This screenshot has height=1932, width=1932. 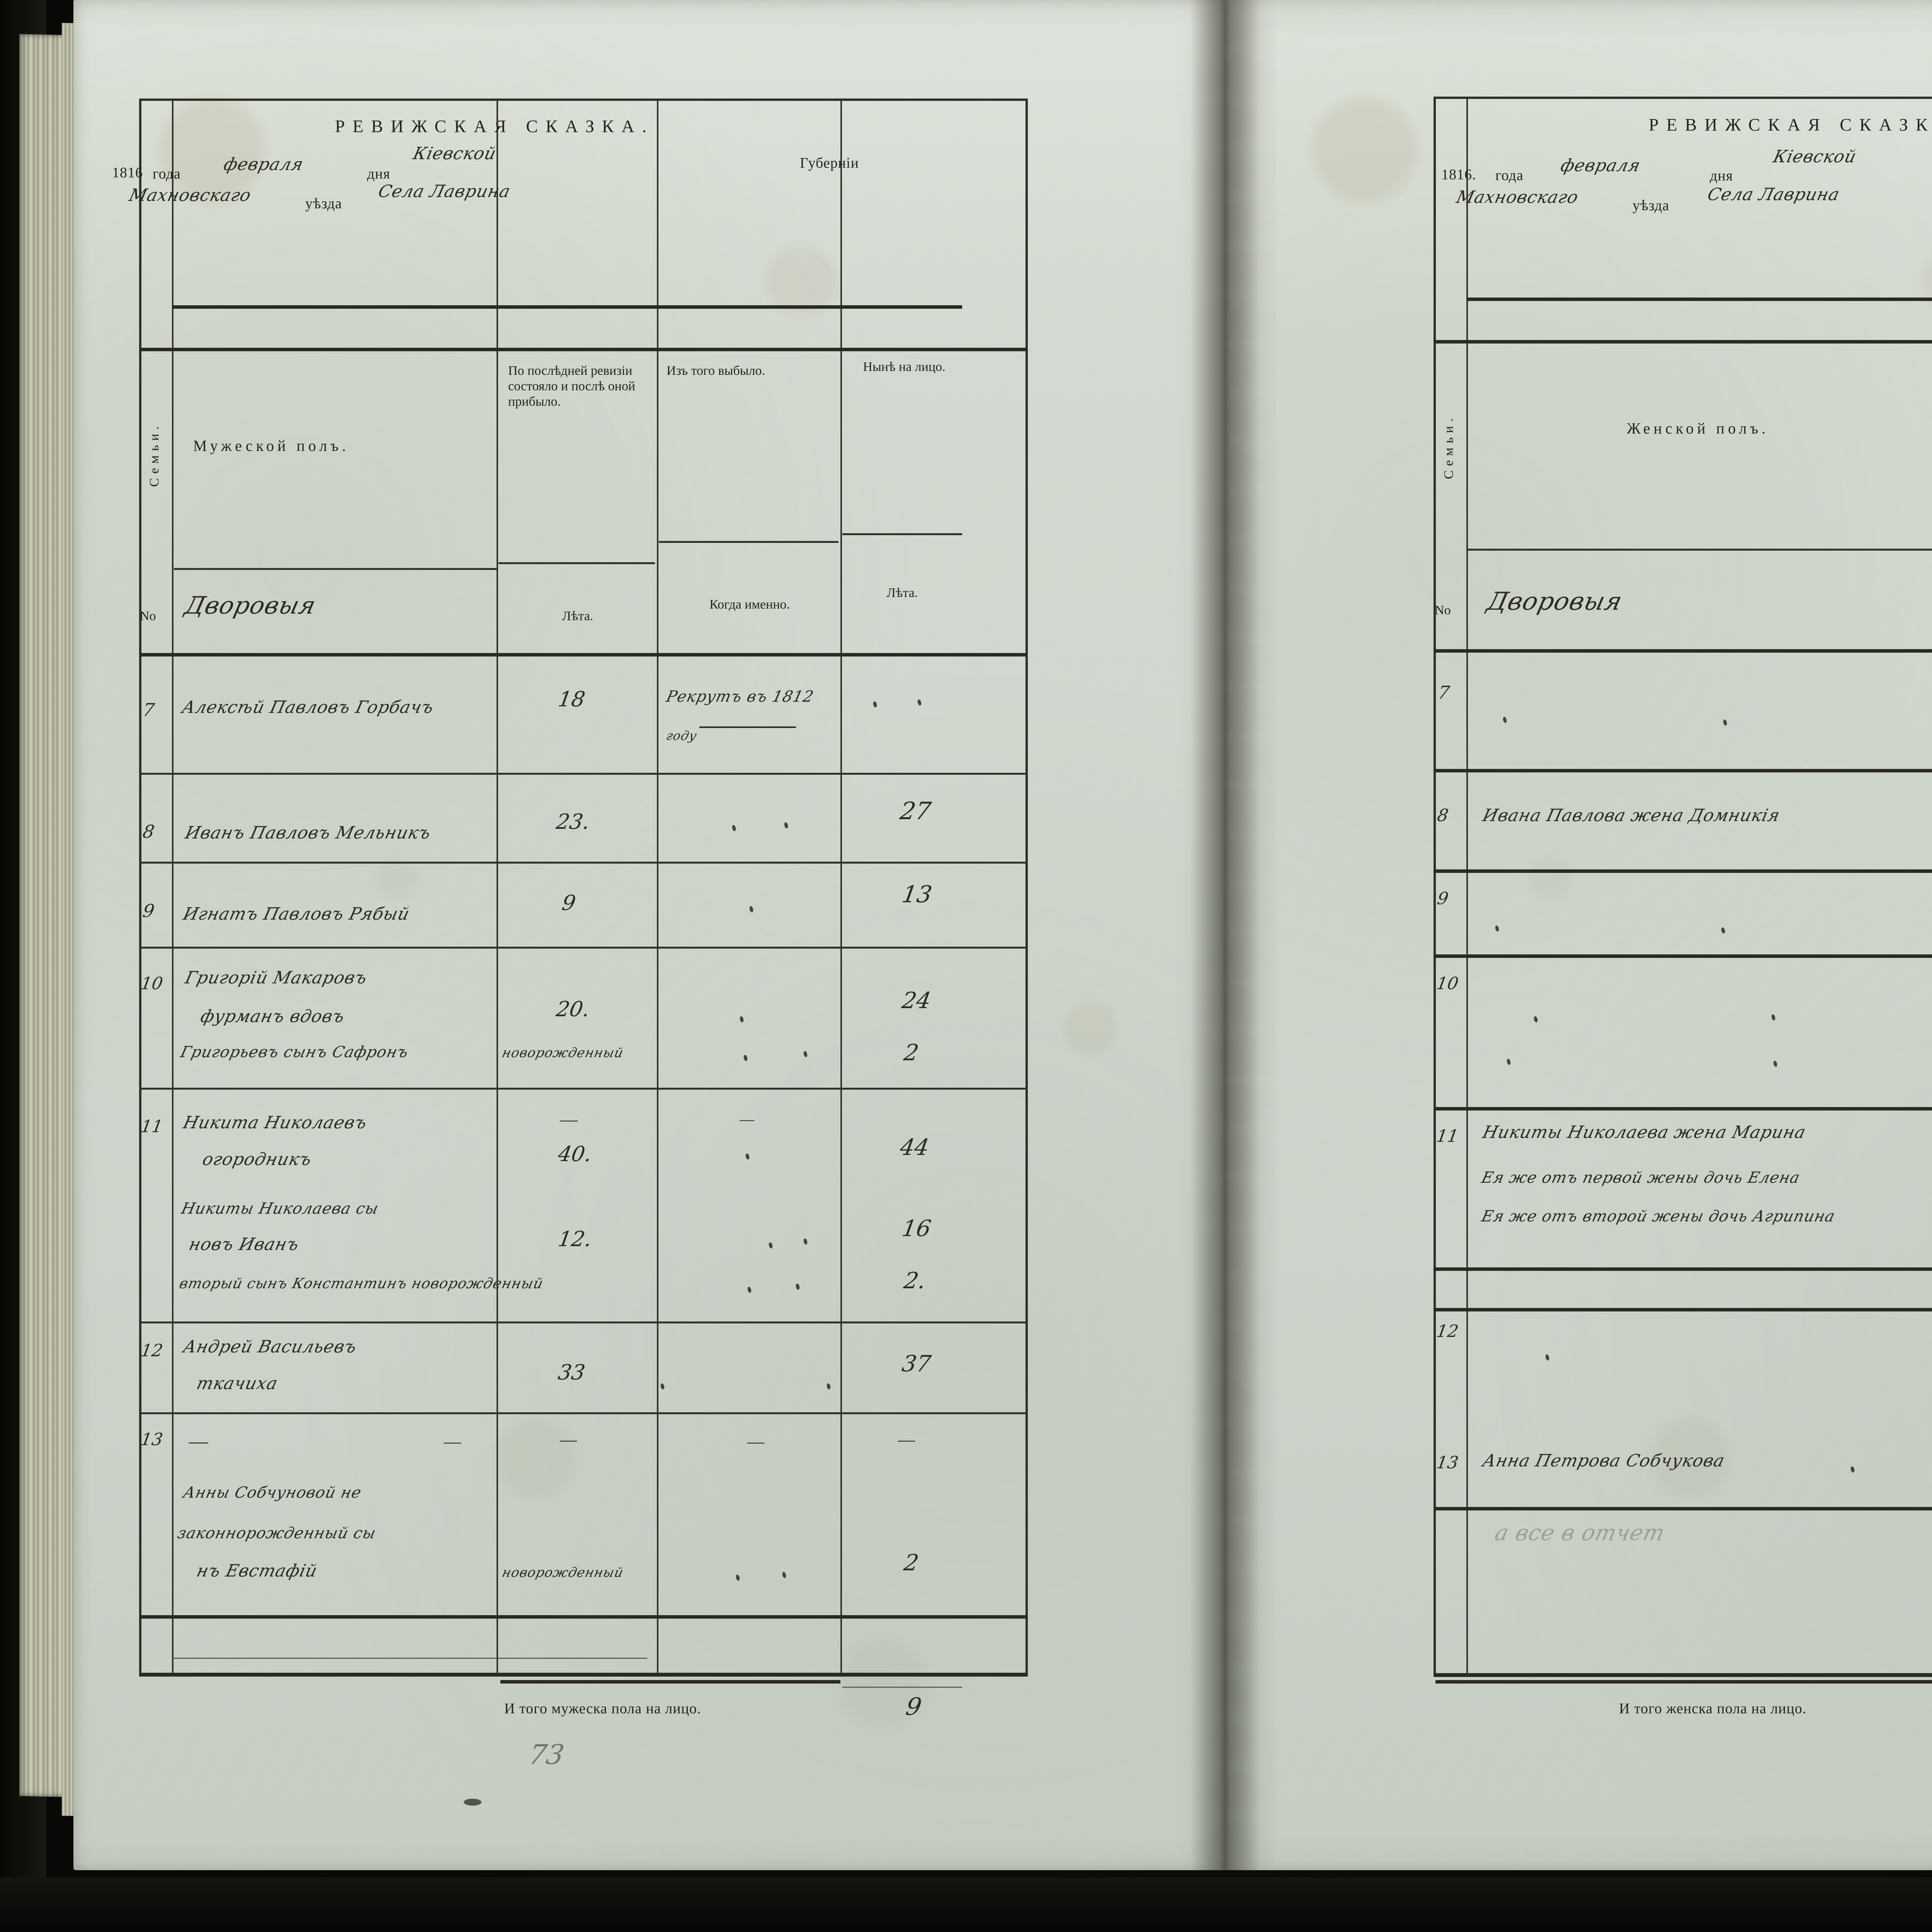 I want to click on left-col-header-departed: Изъ того выбыло., so click(x=748, y=371).